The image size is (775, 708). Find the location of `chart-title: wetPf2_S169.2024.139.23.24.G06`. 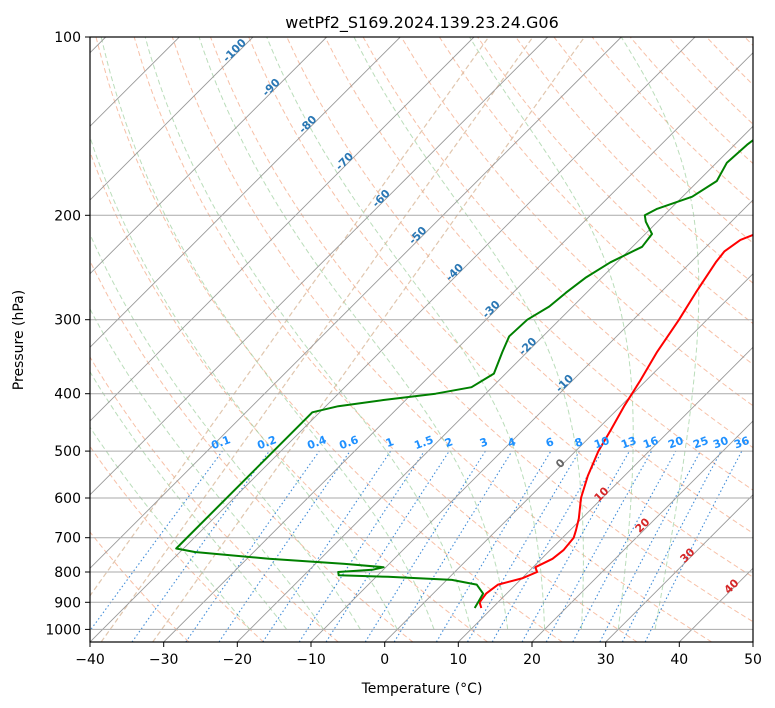

chart-title: wetPf2_S169.2024.139.23.24.G06 is located at coordinates (422, 23).